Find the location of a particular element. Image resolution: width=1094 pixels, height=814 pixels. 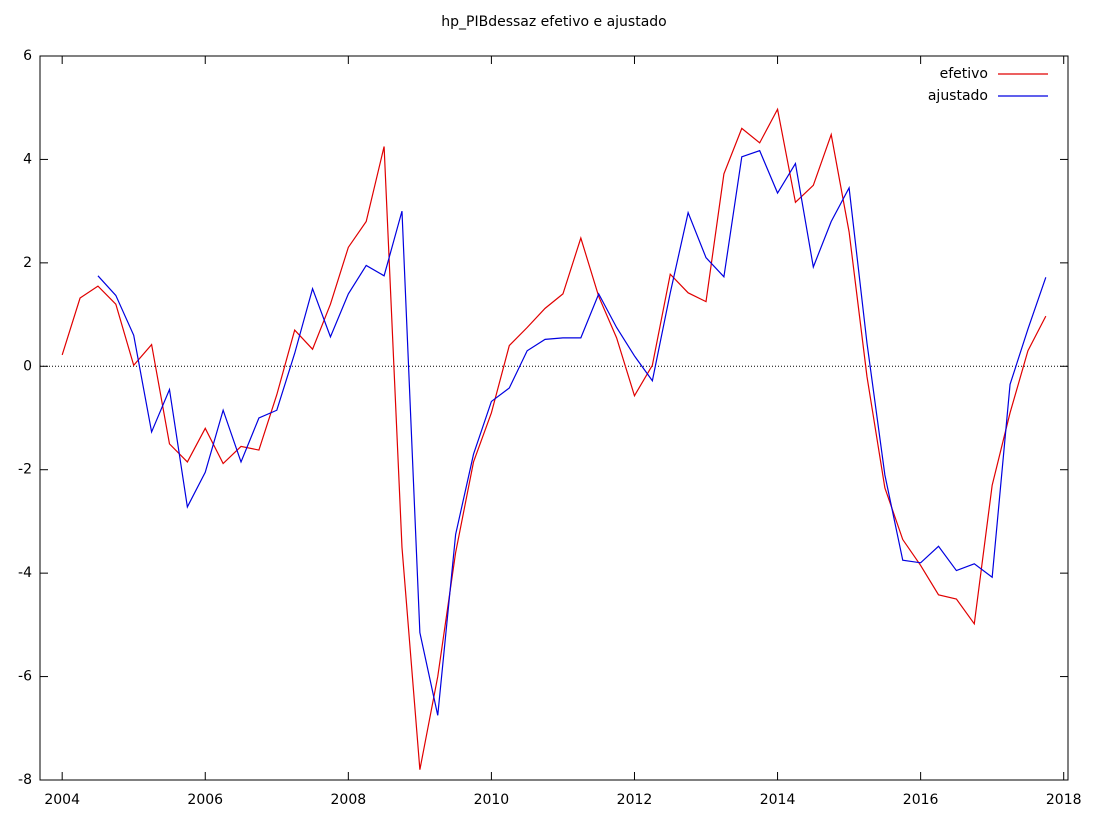

x-tick-label: 2010 is located at coordinates (492, 800).